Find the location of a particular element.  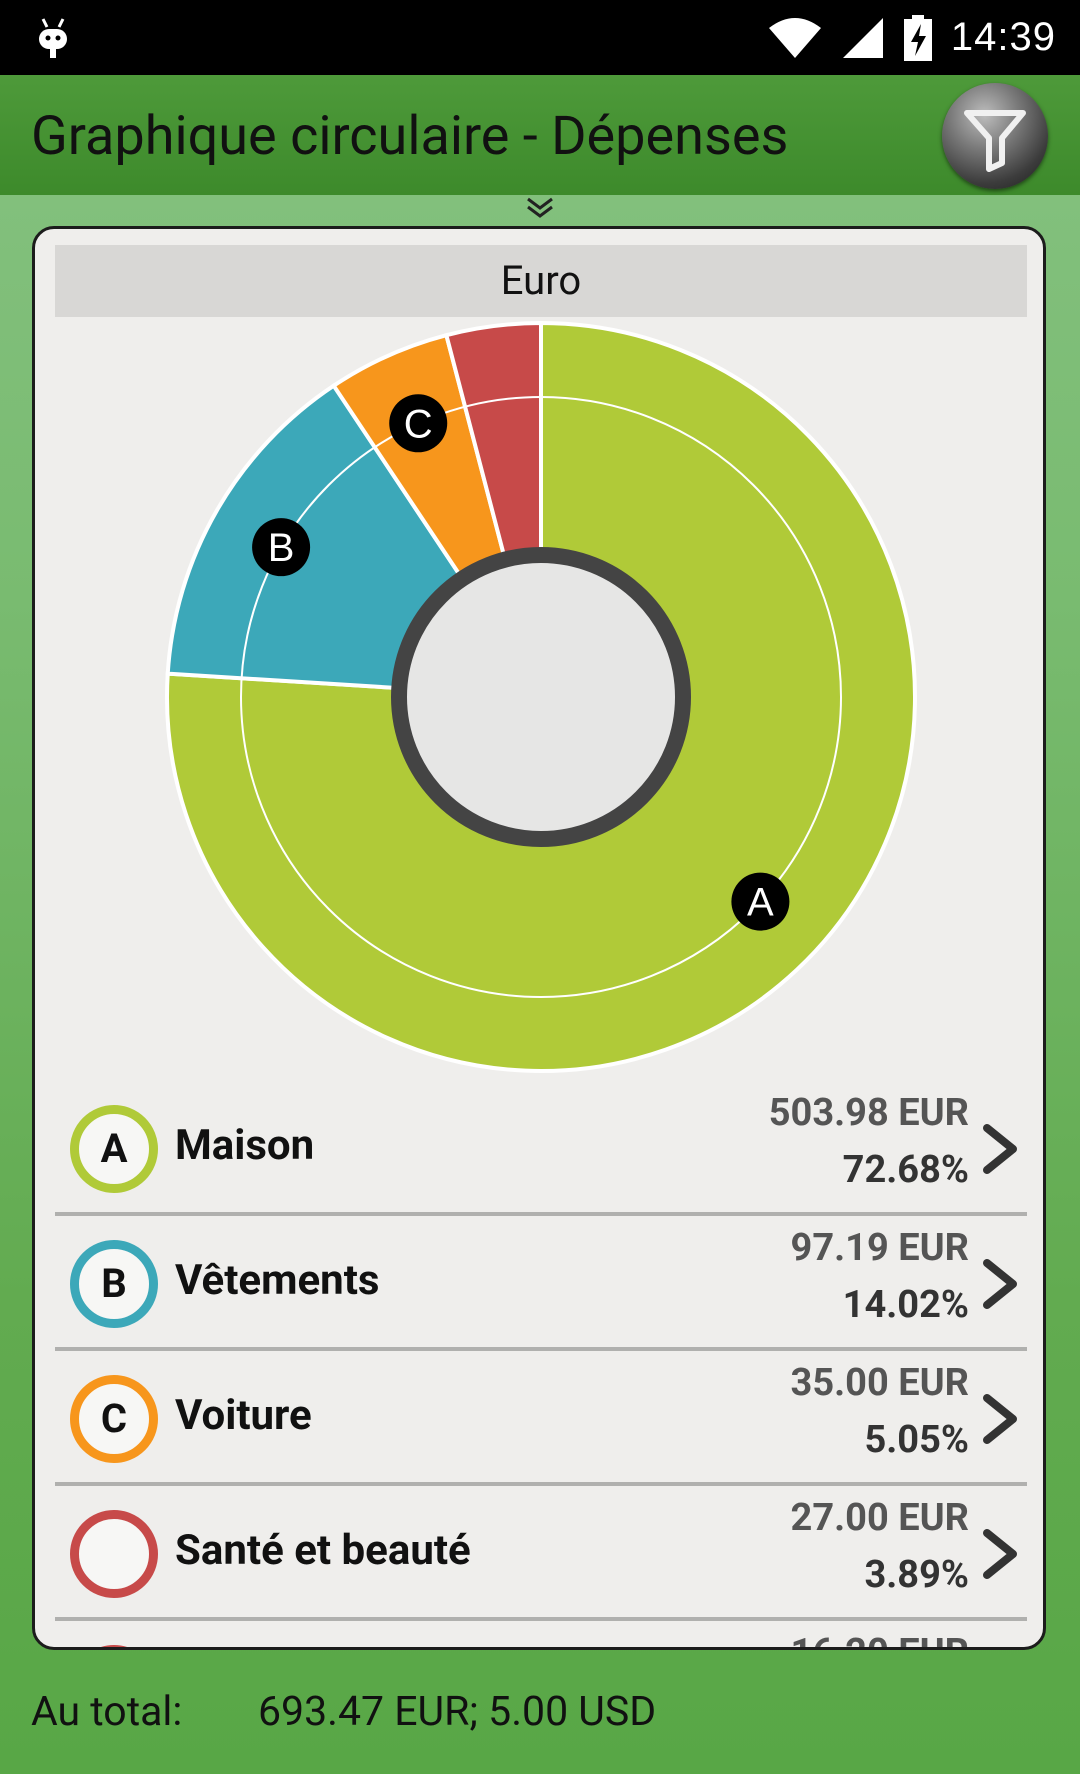

list-item: C Voiture 35.00 EUR 5.05% is located at coordinates (541, 1418).